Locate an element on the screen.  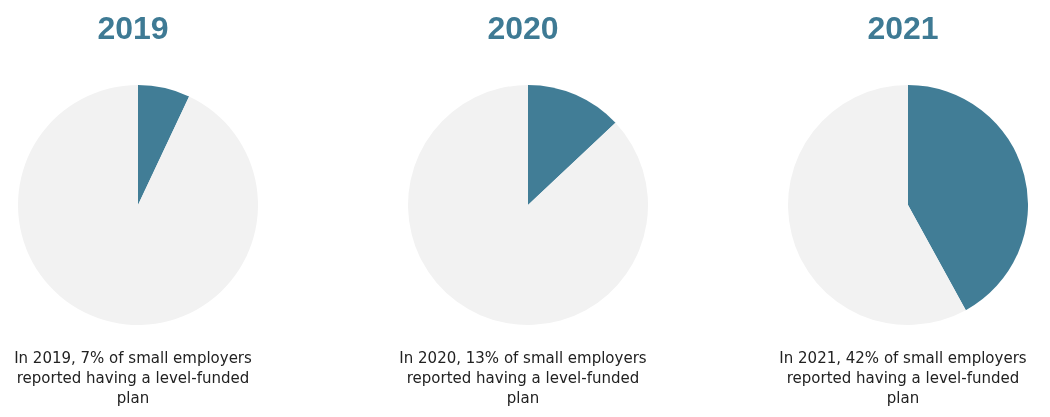
text: In 2019, 7% of small employers reported having a level-funded plan is located at coordinates (133, 378).